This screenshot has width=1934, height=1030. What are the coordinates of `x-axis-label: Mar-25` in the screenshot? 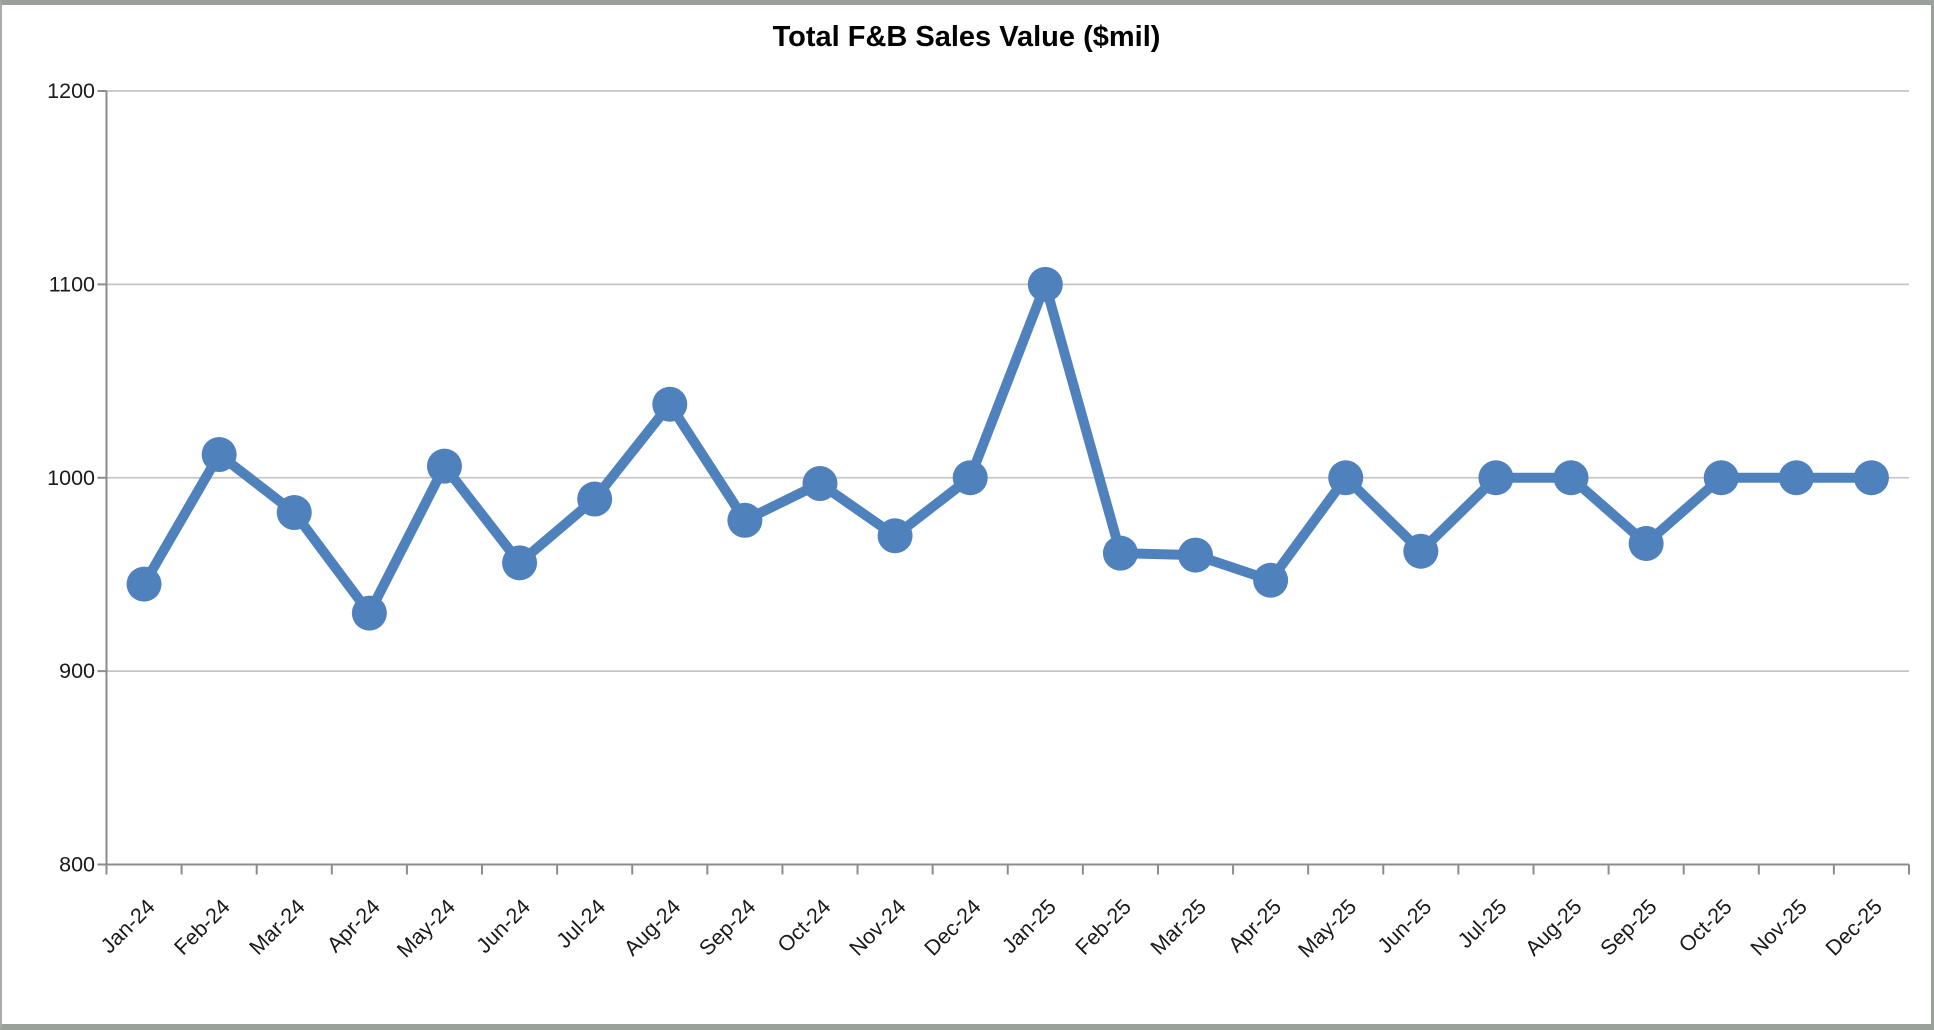 It's located at (1178, 927).